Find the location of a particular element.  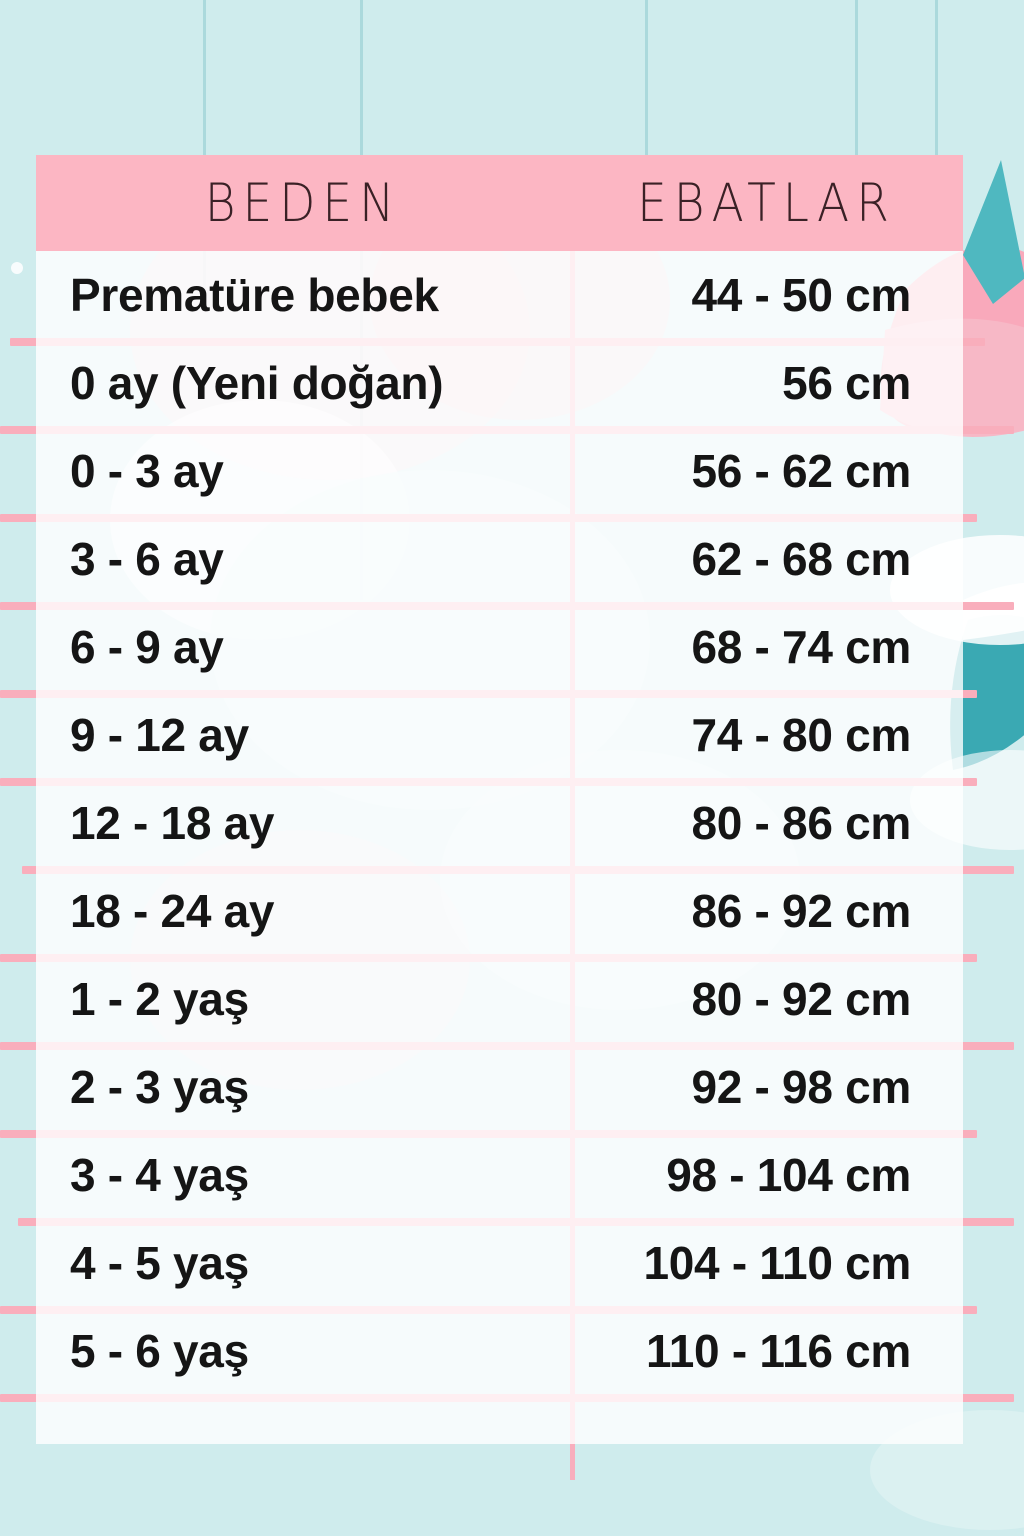

table-header-row: BEDEN EBATLAR is located at coordinates (499, 203).